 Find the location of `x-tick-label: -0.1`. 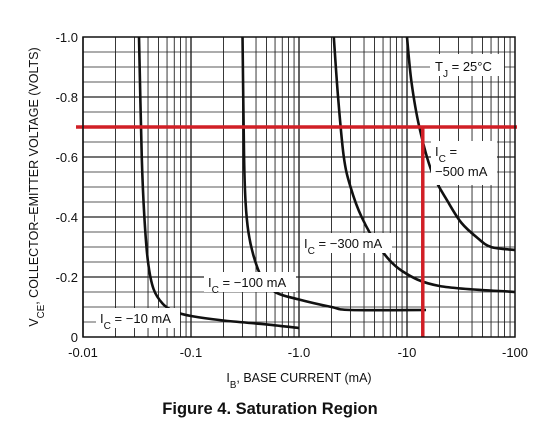

x-tick-label: -0.1 is located at coordinates (191, 352).